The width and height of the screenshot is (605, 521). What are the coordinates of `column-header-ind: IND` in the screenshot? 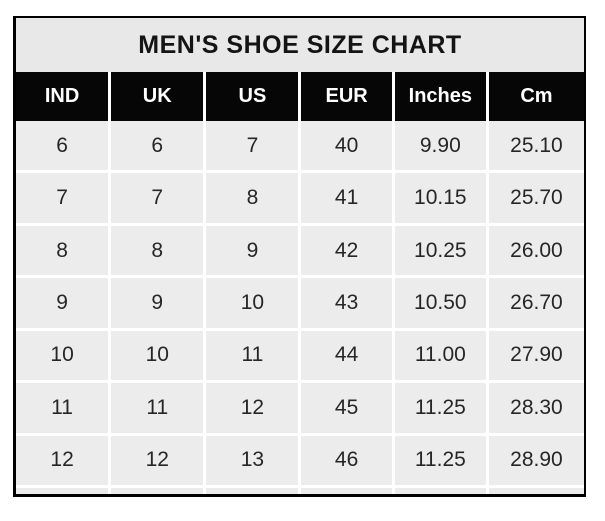 It's located at (62, 96).